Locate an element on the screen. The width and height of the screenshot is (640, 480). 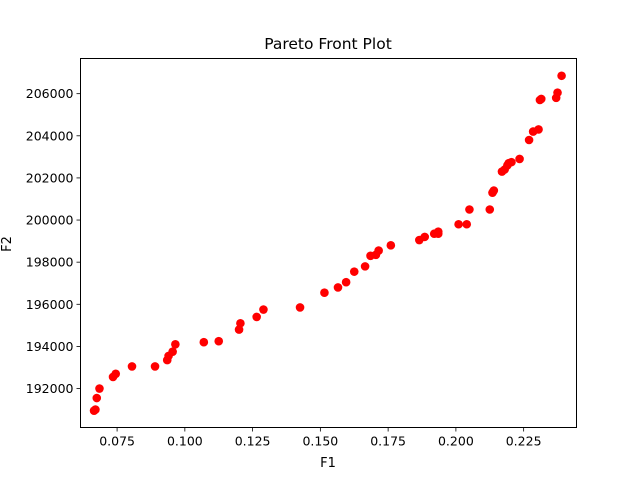
y-tick-label: 196000 is located at coordinates (50, 304).